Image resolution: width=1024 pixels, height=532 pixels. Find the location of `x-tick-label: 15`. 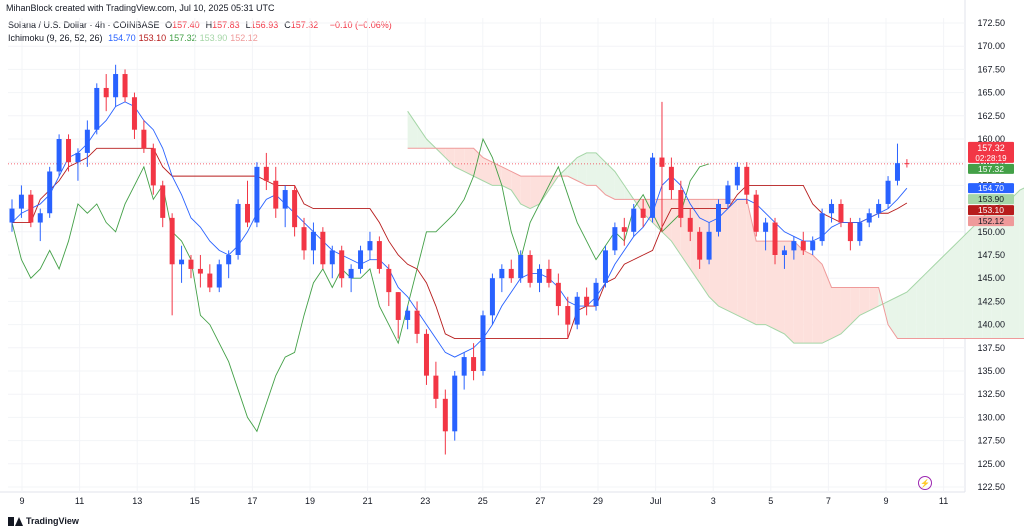

x-tick-label: 15 is located at coordinates (195, 501).